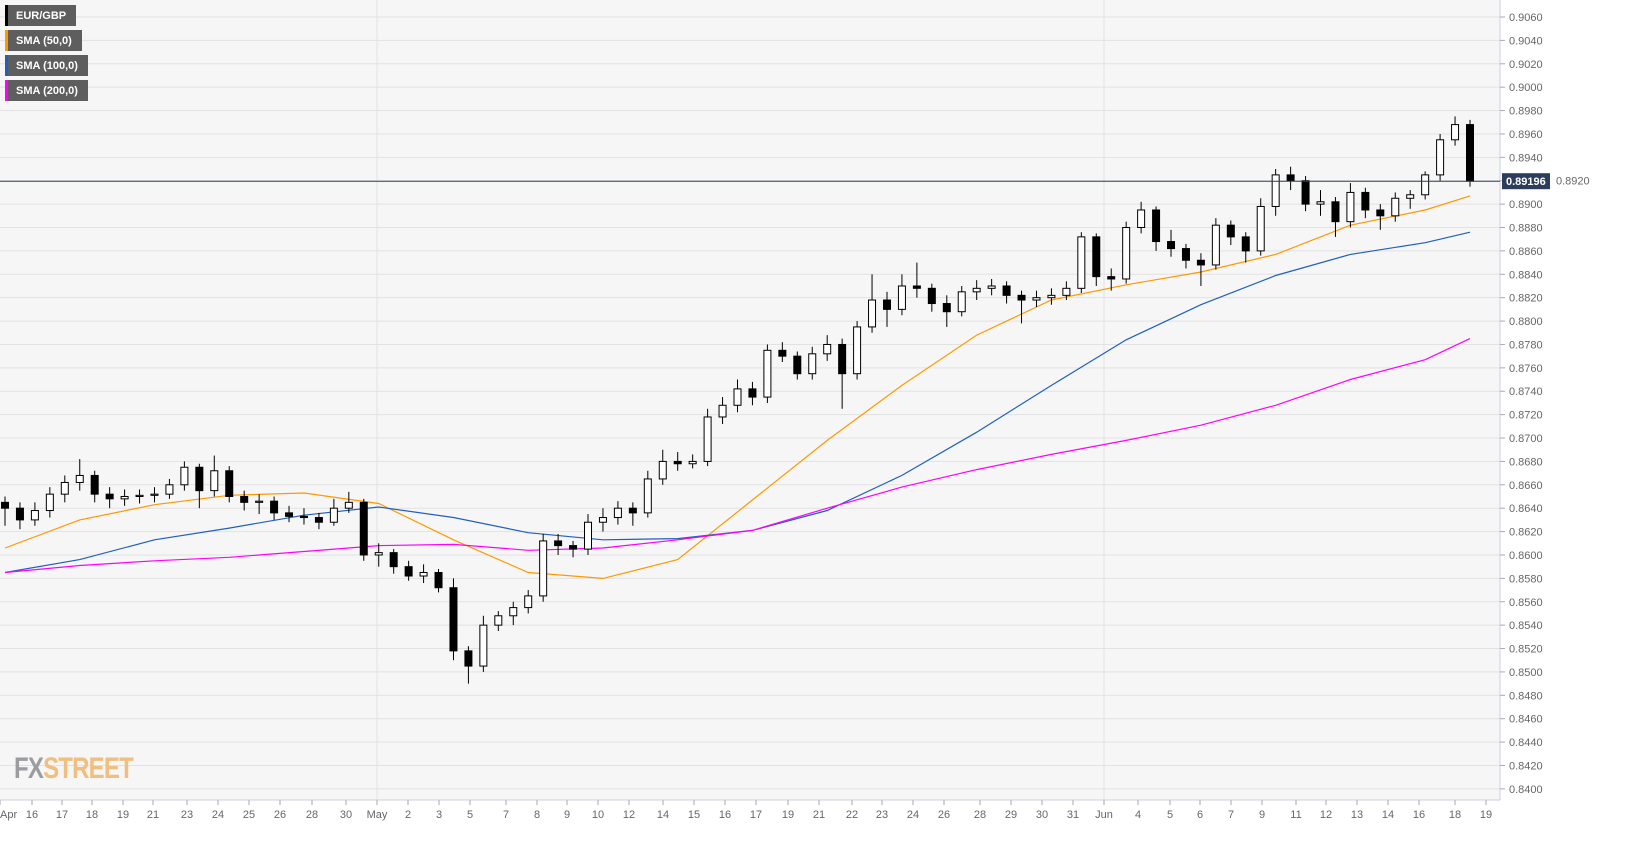  I want to click on logo-fx: FX, so click(29, 768).